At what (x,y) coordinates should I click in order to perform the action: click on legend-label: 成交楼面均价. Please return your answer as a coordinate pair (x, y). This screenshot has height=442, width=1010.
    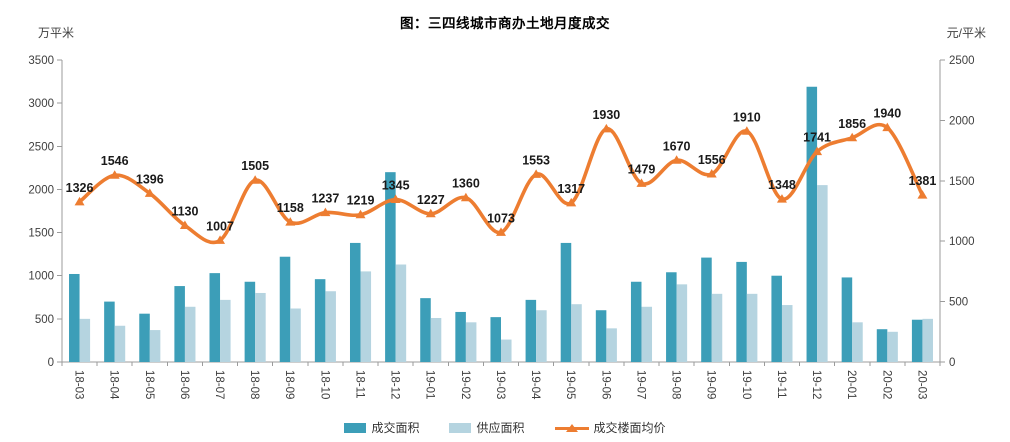
    Looking at the image, I should click on (629, 428).